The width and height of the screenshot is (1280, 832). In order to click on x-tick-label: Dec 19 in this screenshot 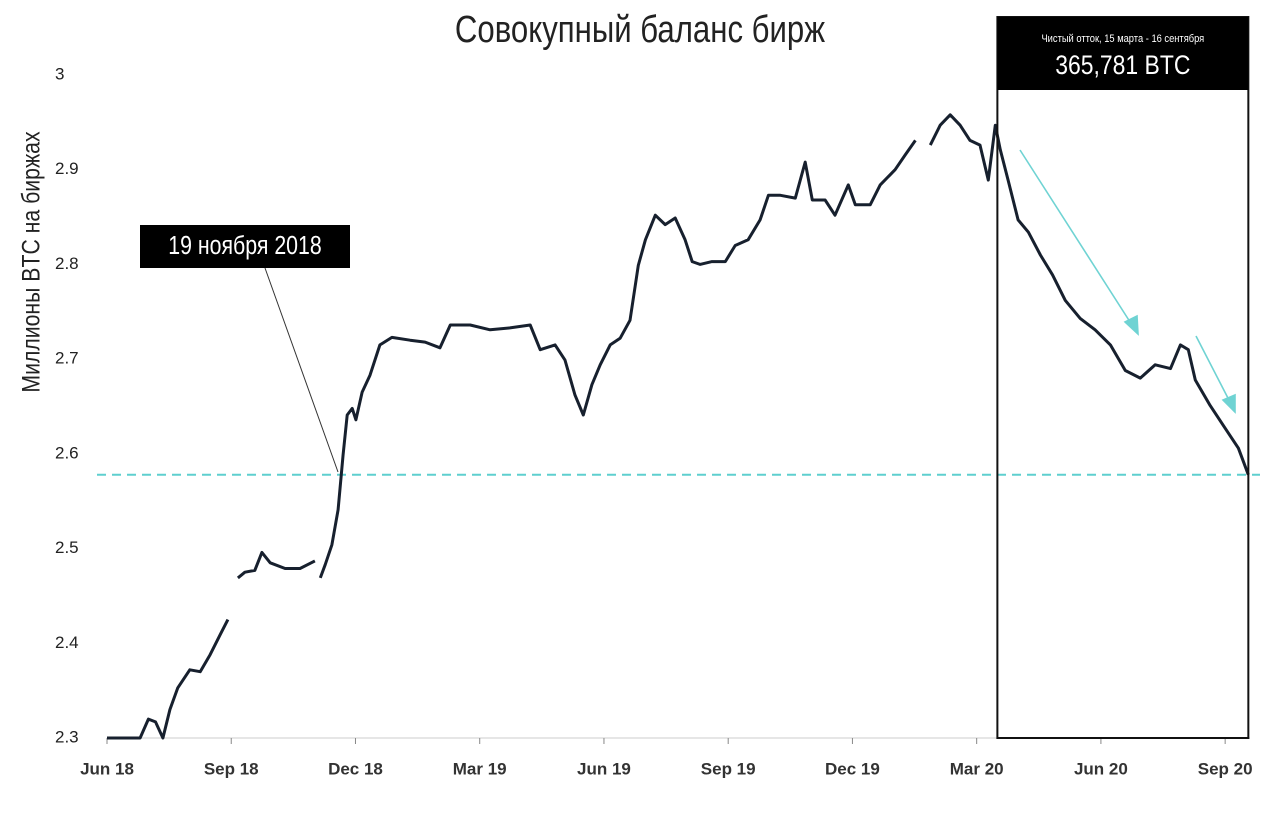, I will do `click(852, 768)`.